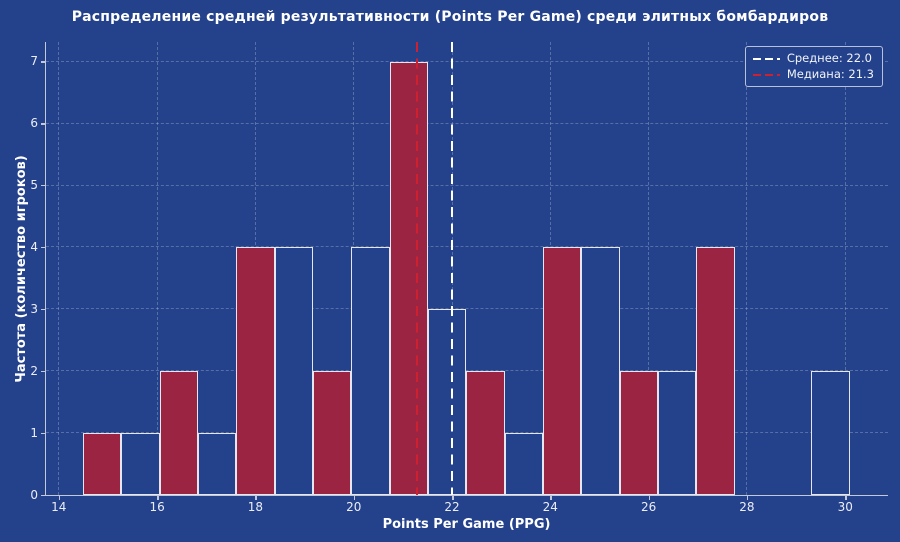 The image size is (900, 542). What do you see at coordinates (829, 58) in the screenshot?
I see `legend-item-label: Среднее: 22.0` at bounding box center [829, 58].